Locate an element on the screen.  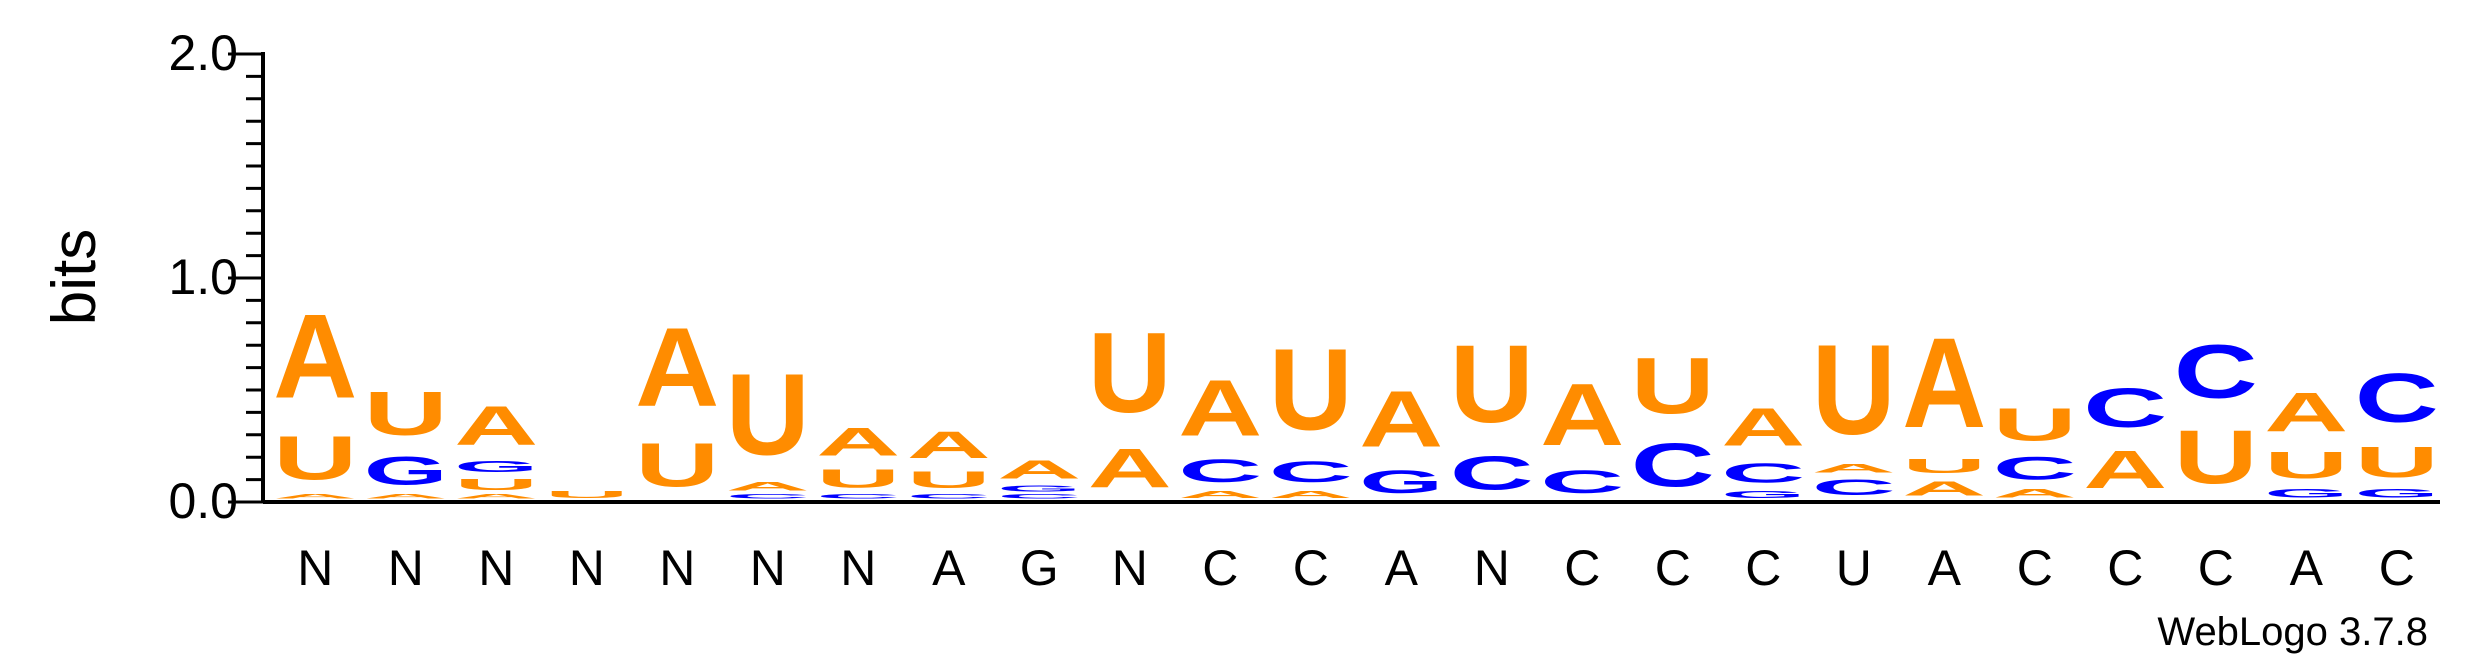
logo-column: GUC is located at coordinates (2397, 429).